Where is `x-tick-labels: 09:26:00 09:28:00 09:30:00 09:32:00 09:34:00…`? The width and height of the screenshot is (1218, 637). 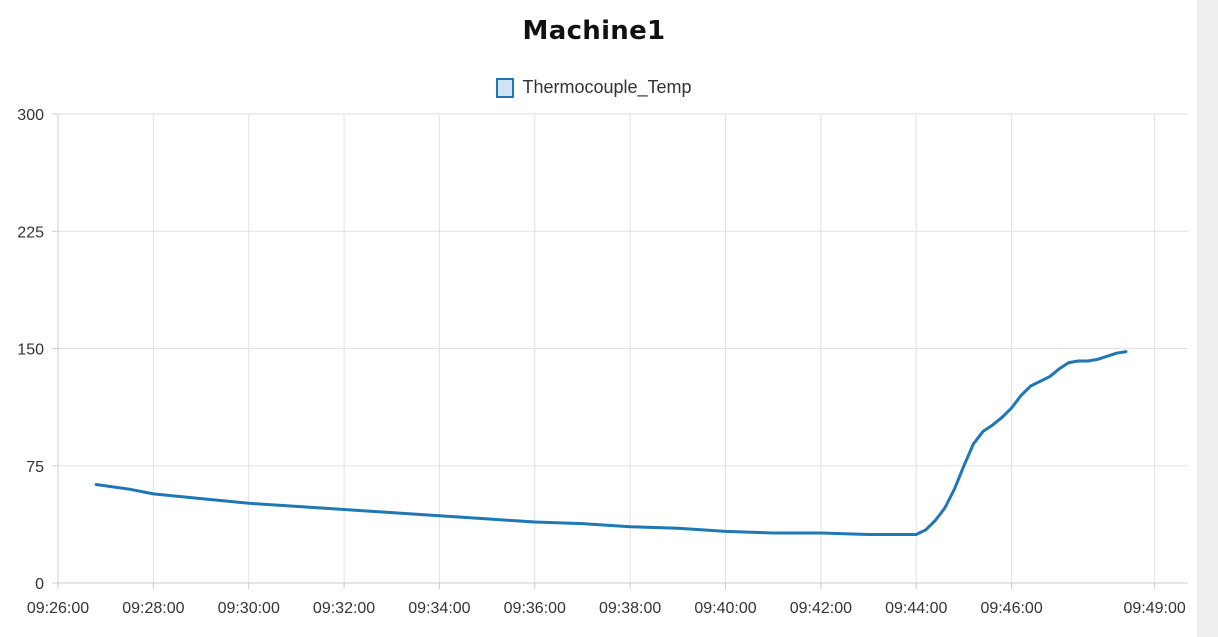
x-tick-labels: 09:26:00 09:28:00 09:30:00 09:32:00 09:34:00… is located at coordinates (606, 608).